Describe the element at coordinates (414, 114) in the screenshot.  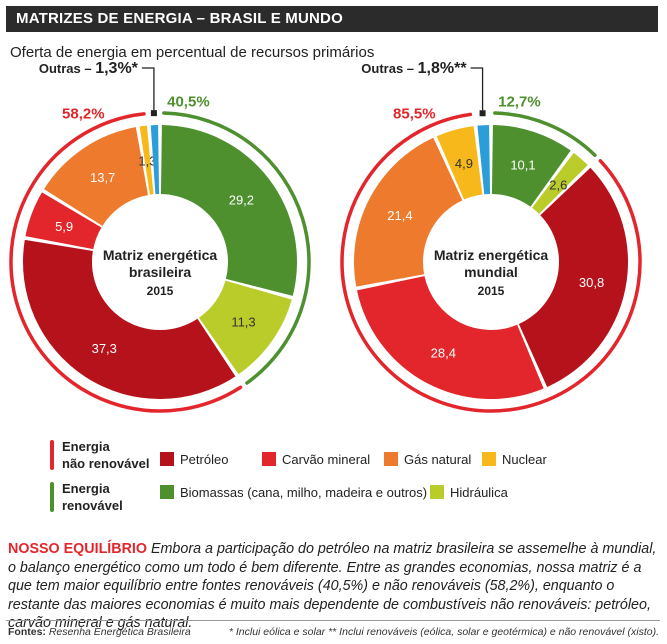
I see `nonrenewable-total-mundo: 85,5%` at that location.